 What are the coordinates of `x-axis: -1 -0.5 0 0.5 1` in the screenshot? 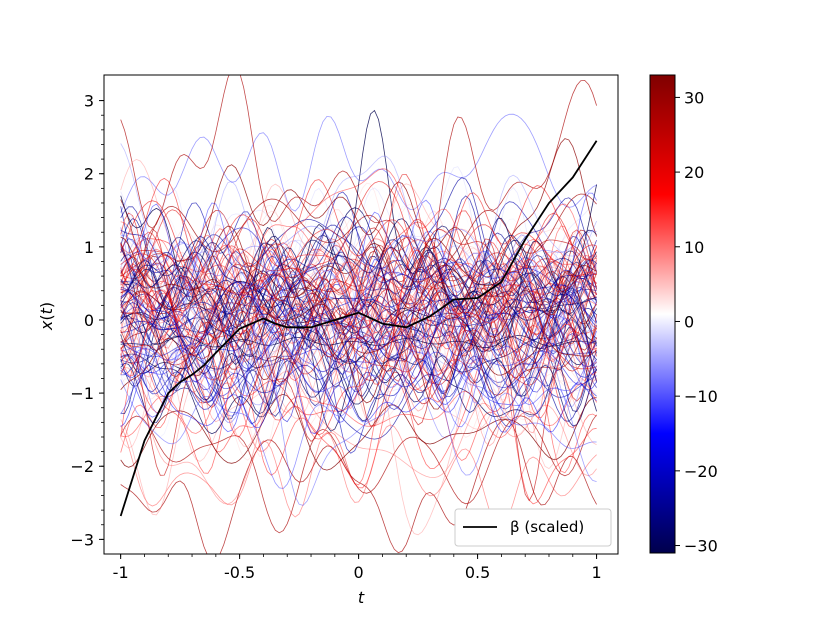 It's located at (357, 568).